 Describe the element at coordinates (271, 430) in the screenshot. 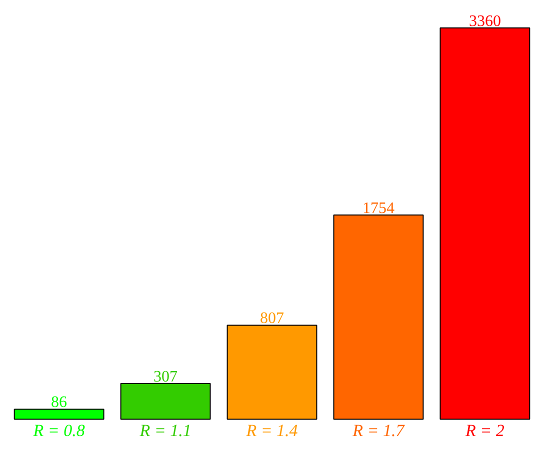

I see `x-tick-label: R = 1.4` at that location.